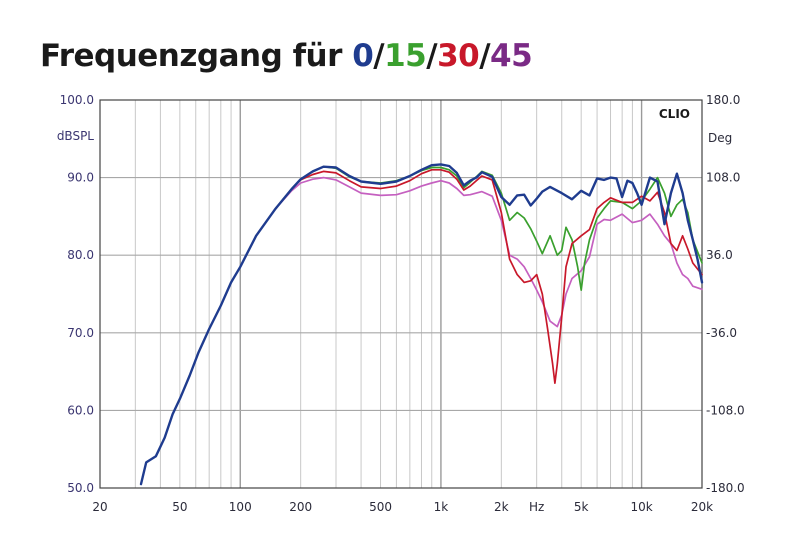 This screenshot has width=786, height=548. What do you see at coordinates (719, 255) in the screenshot?
I see `y2-tick-label: 36.0` at bounding box center [719, 255].